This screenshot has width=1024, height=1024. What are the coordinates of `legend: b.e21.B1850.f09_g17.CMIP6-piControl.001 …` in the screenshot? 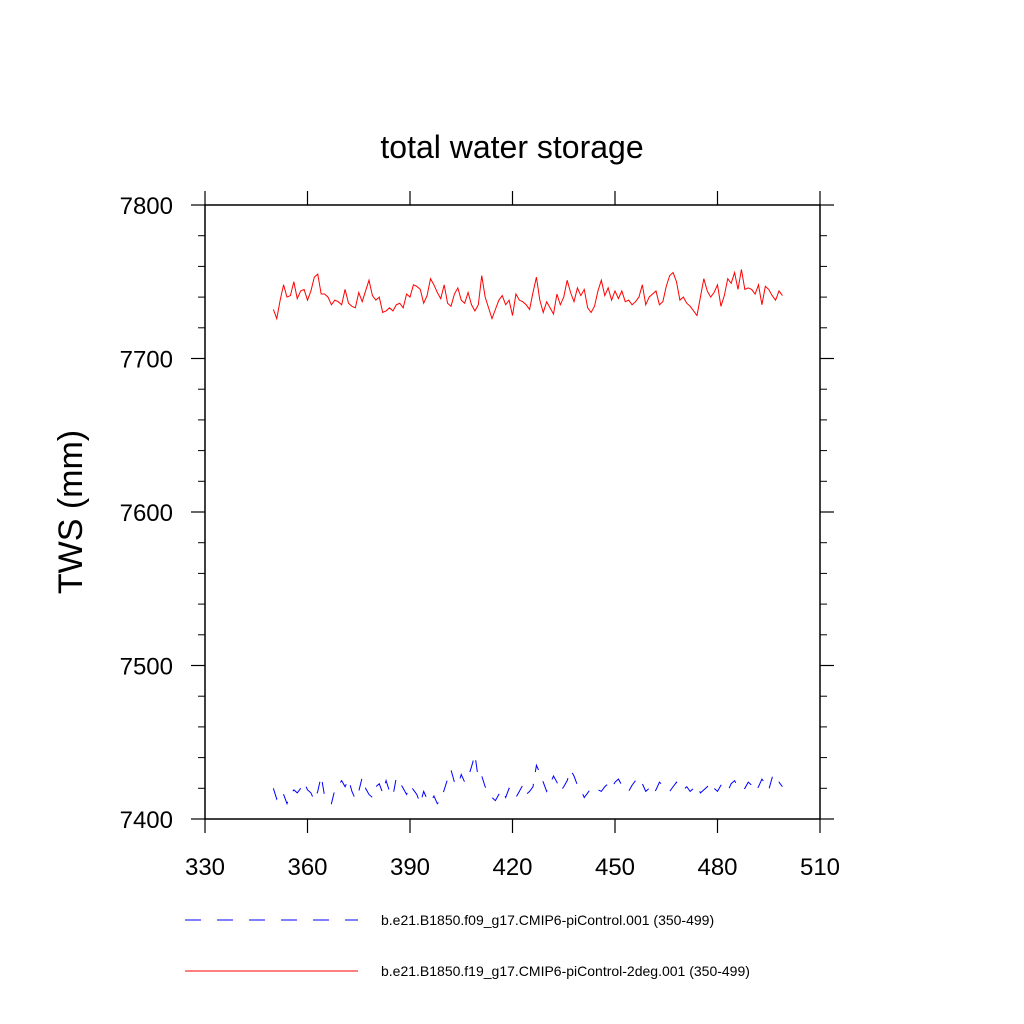 It's located at (467, 945).